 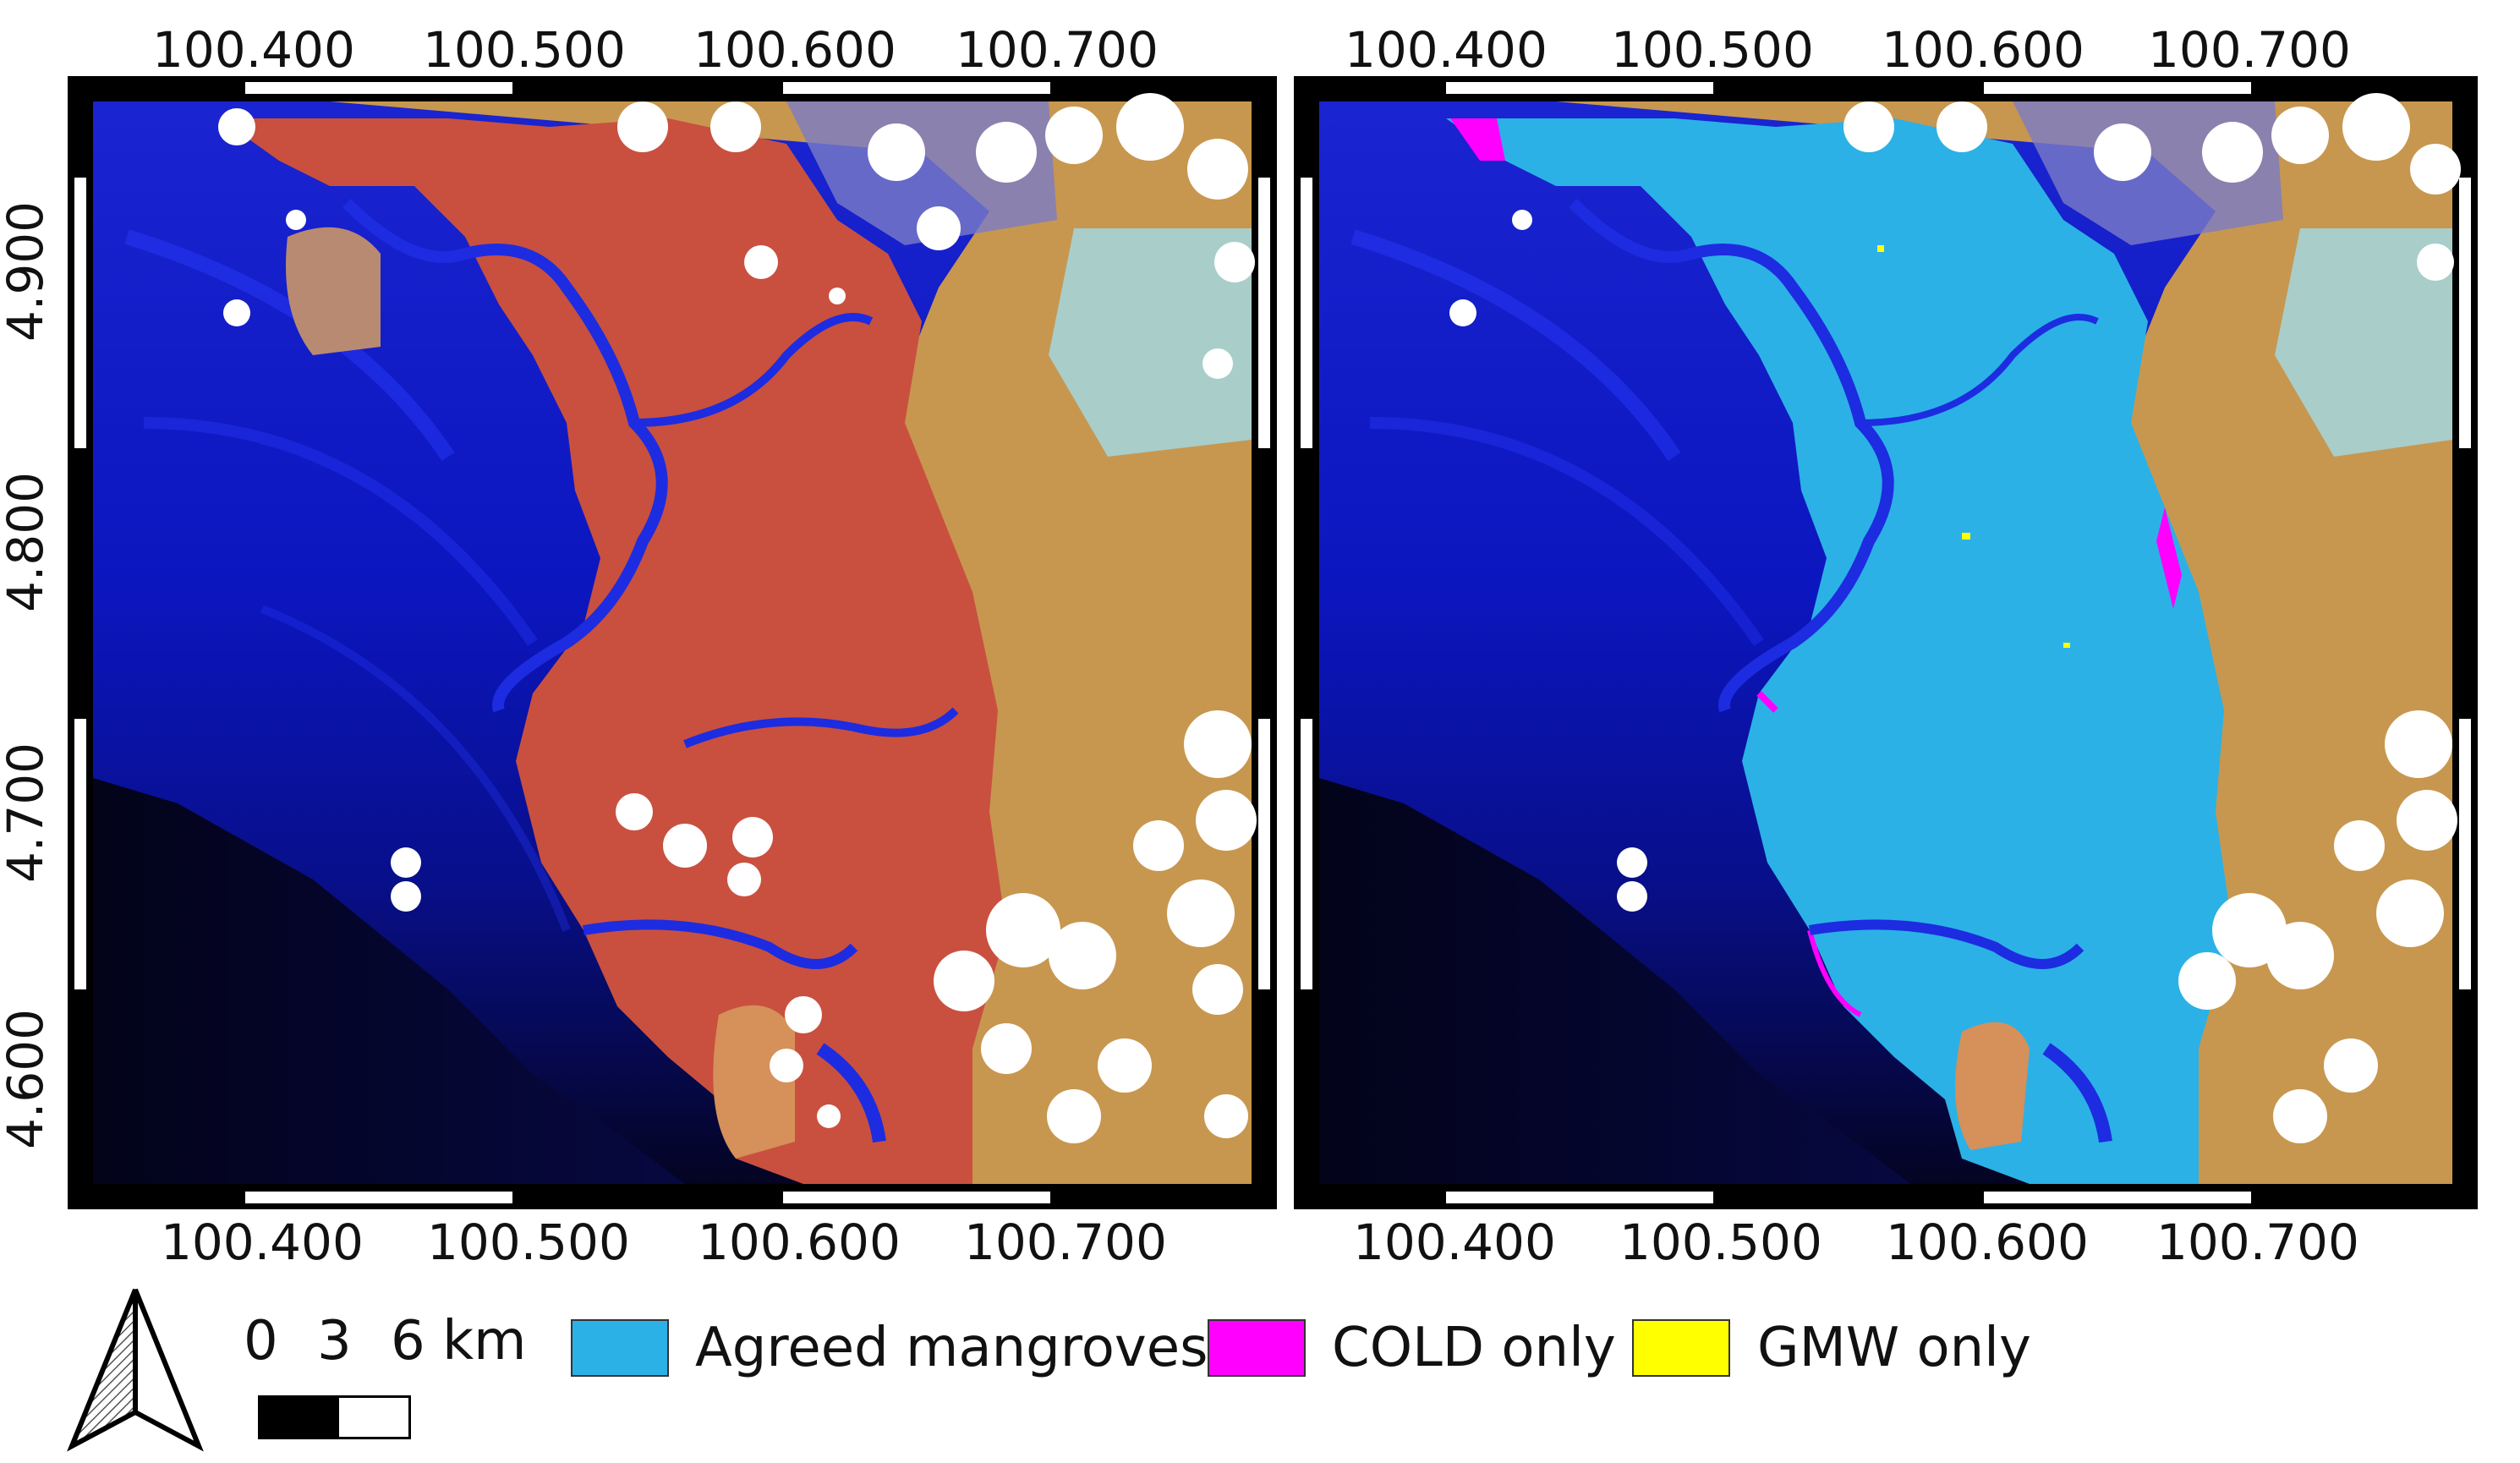 What do you see at coordinates (1454, 1242) in the screenshot?
I see `right-bottom-x-tick-1: 100.400` at bounding box center [1454, 1242].